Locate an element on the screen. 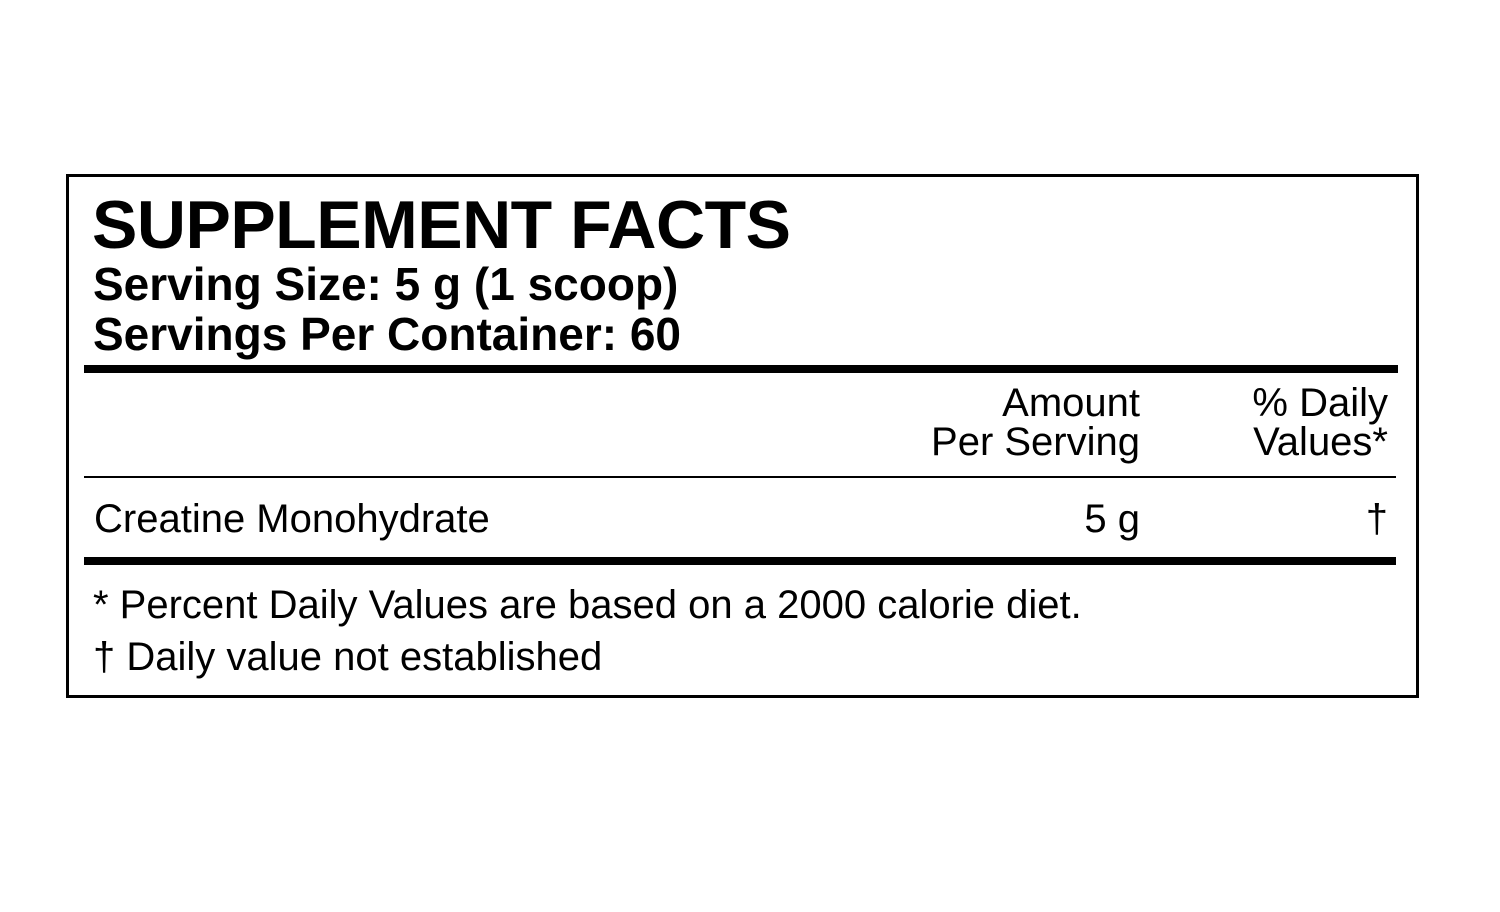 The height and width of the screenshot is (912, 1500). thin-divider is located at coordinates (740, 477).